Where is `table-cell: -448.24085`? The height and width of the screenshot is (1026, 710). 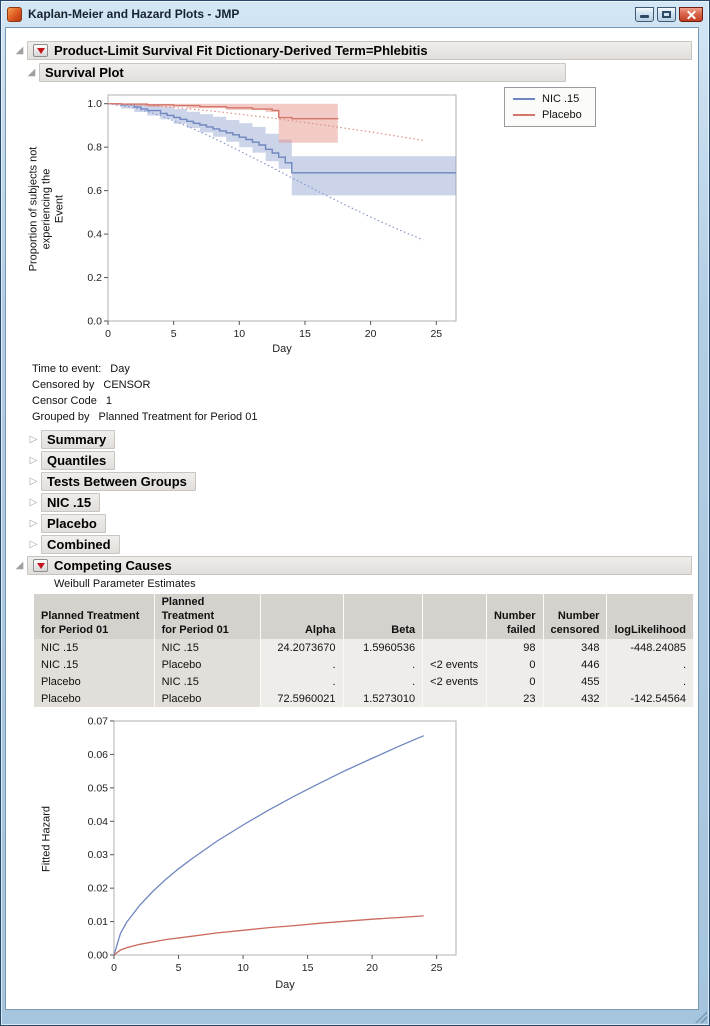 table-cell: -448.24085 is located at coordinates (650, 648).